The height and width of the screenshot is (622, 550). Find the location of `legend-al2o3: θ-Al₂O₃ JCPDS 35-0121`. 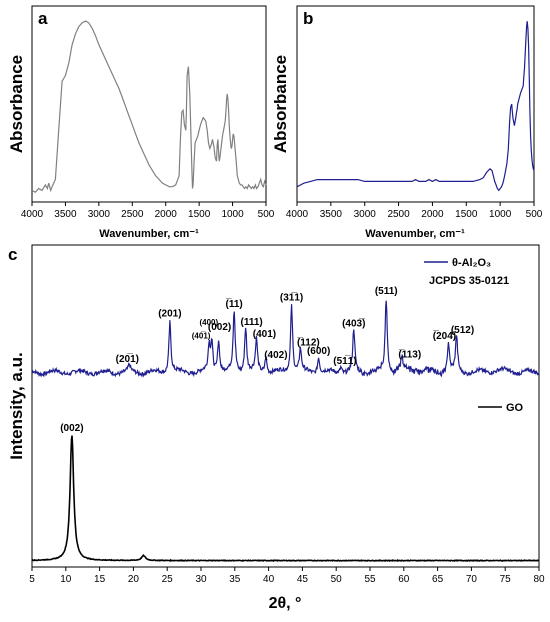

legend-al2o3: θ-Al₂O₃ JCPDS 35-0121 is located at coordinates (466, 272).